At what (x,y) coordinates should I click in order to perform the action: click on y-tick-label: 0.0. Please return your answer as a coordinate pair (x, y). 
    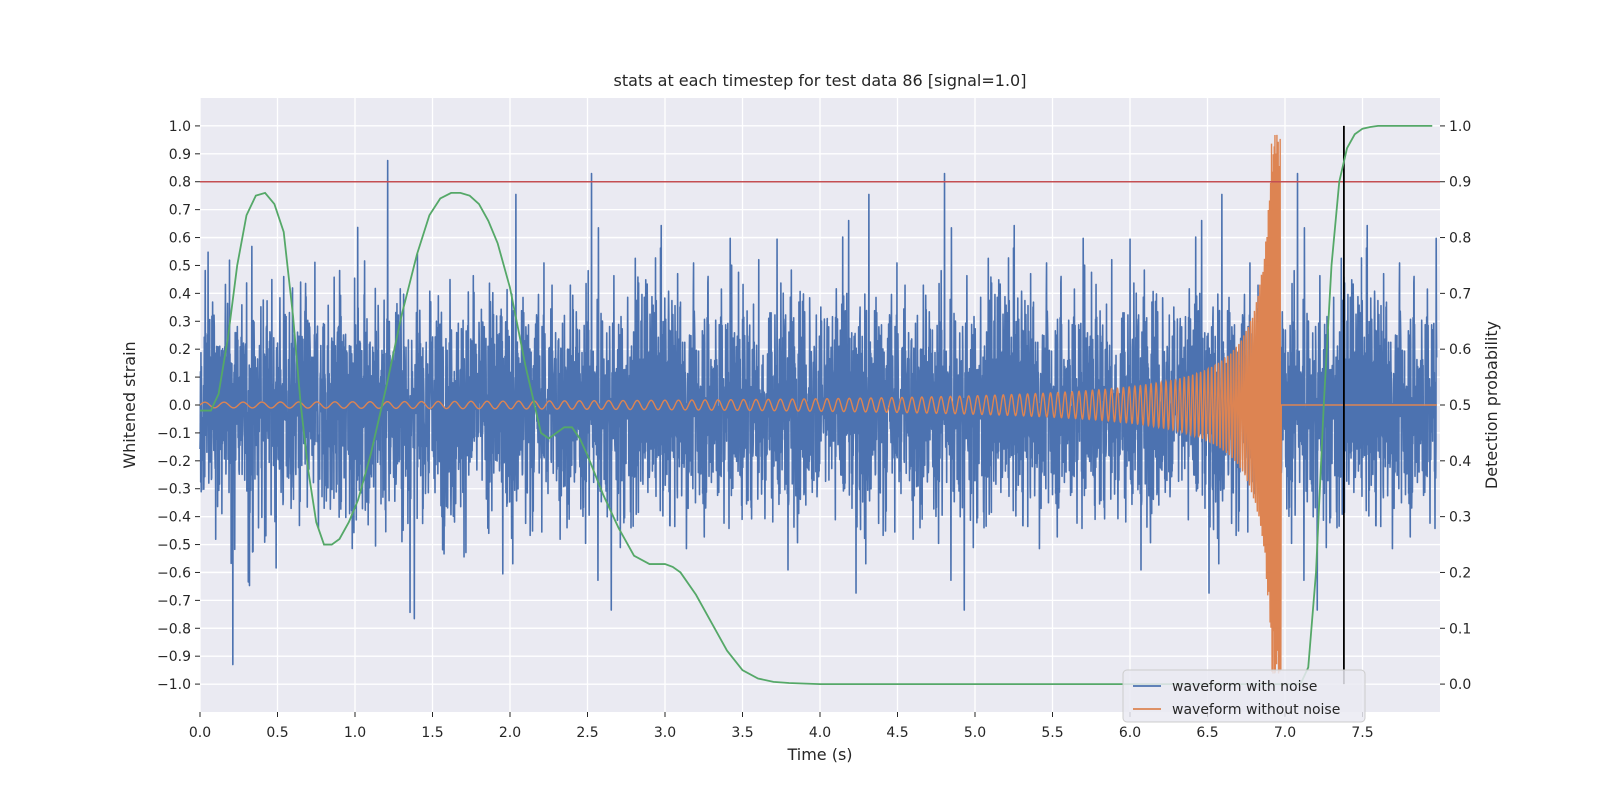
    Looking at the image, I should click on (180, 406).